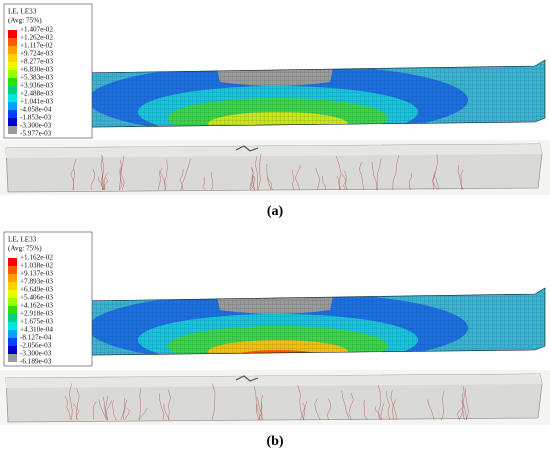  What do you see at coordinates (36, 46) in the screenshot?
I see `legend-value: +1.117e-02` at bounding box center [36, 46].